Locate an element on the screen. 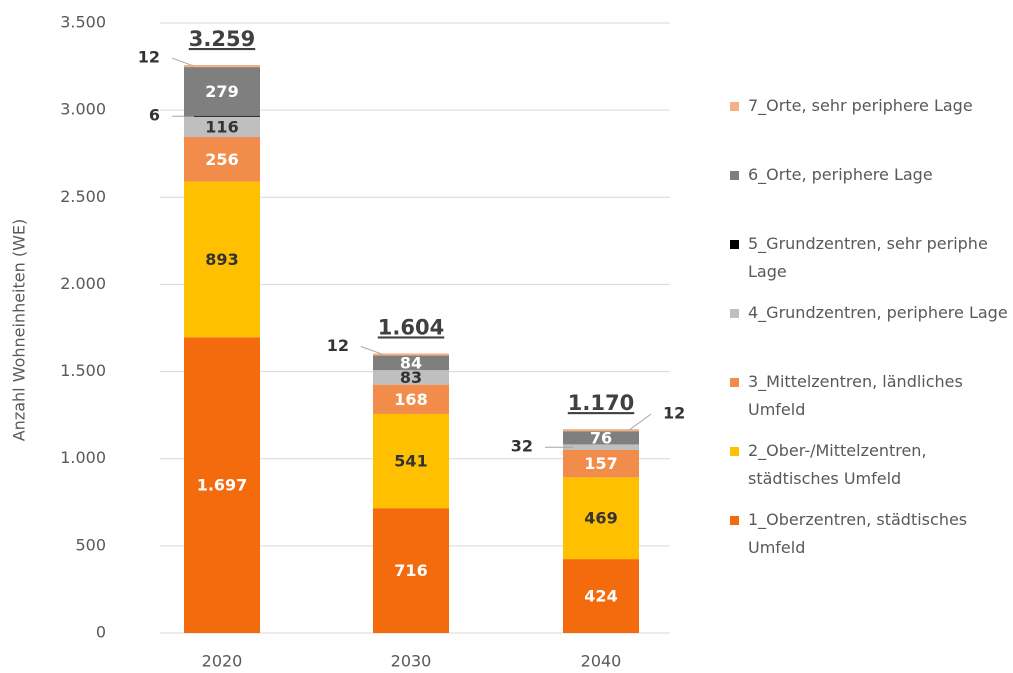 The width and height of the screenshot is (1013, 673). data-label: 32 is located at coordinates (522, 446).